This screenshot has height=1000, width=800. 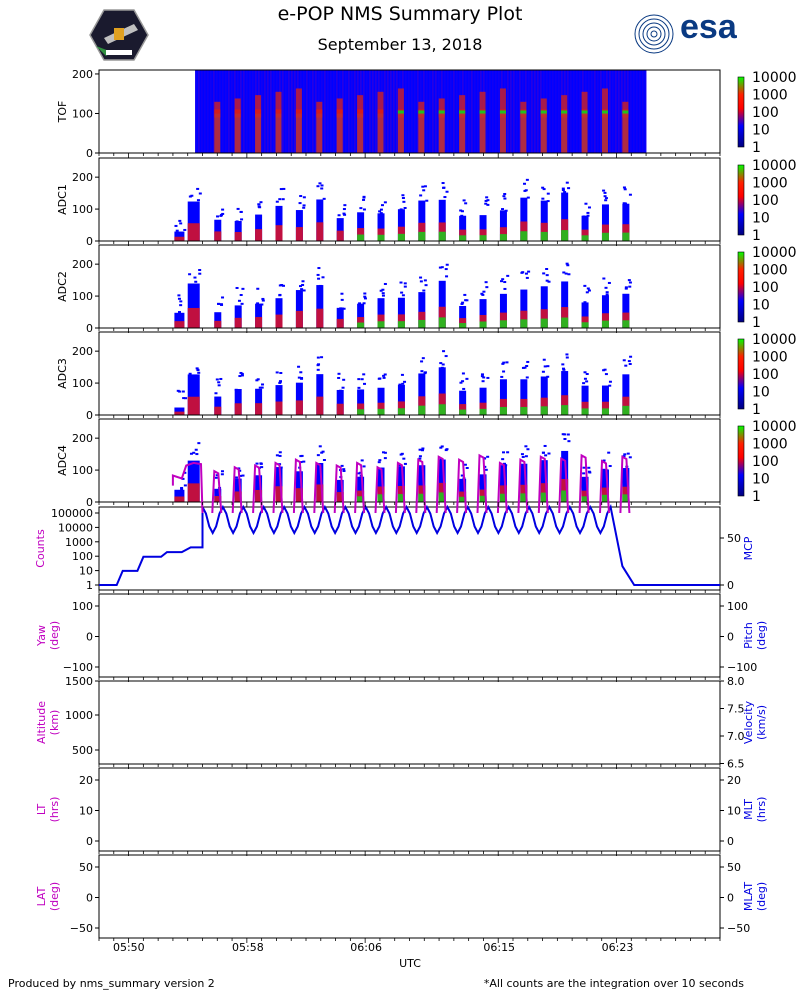 I want to click on y-tick-label-right: 50, so click(x=734, y=867).